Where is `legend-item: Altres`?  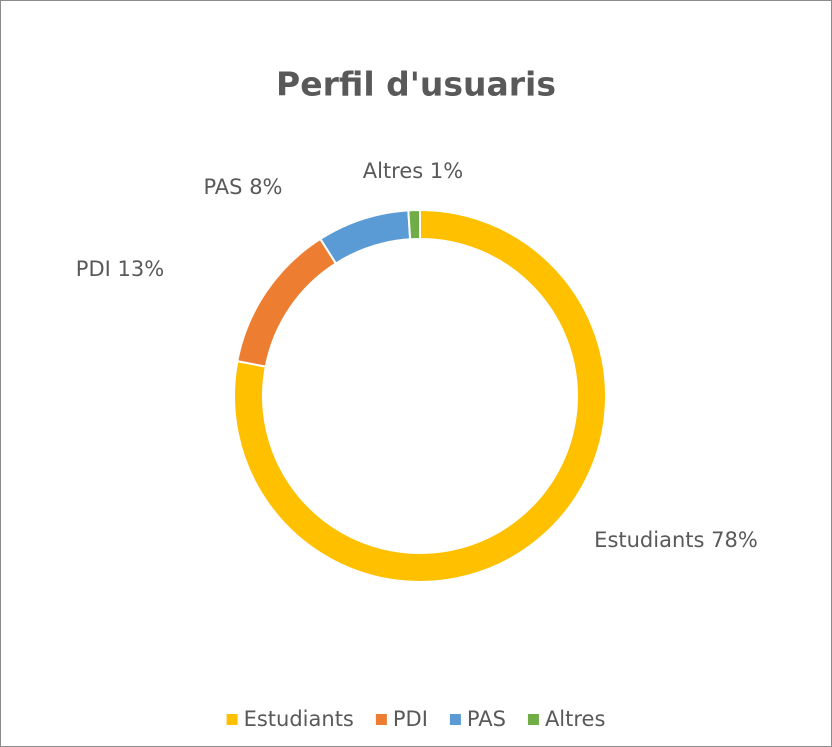
legend-item: Altres is located at coordinates (566, 719).